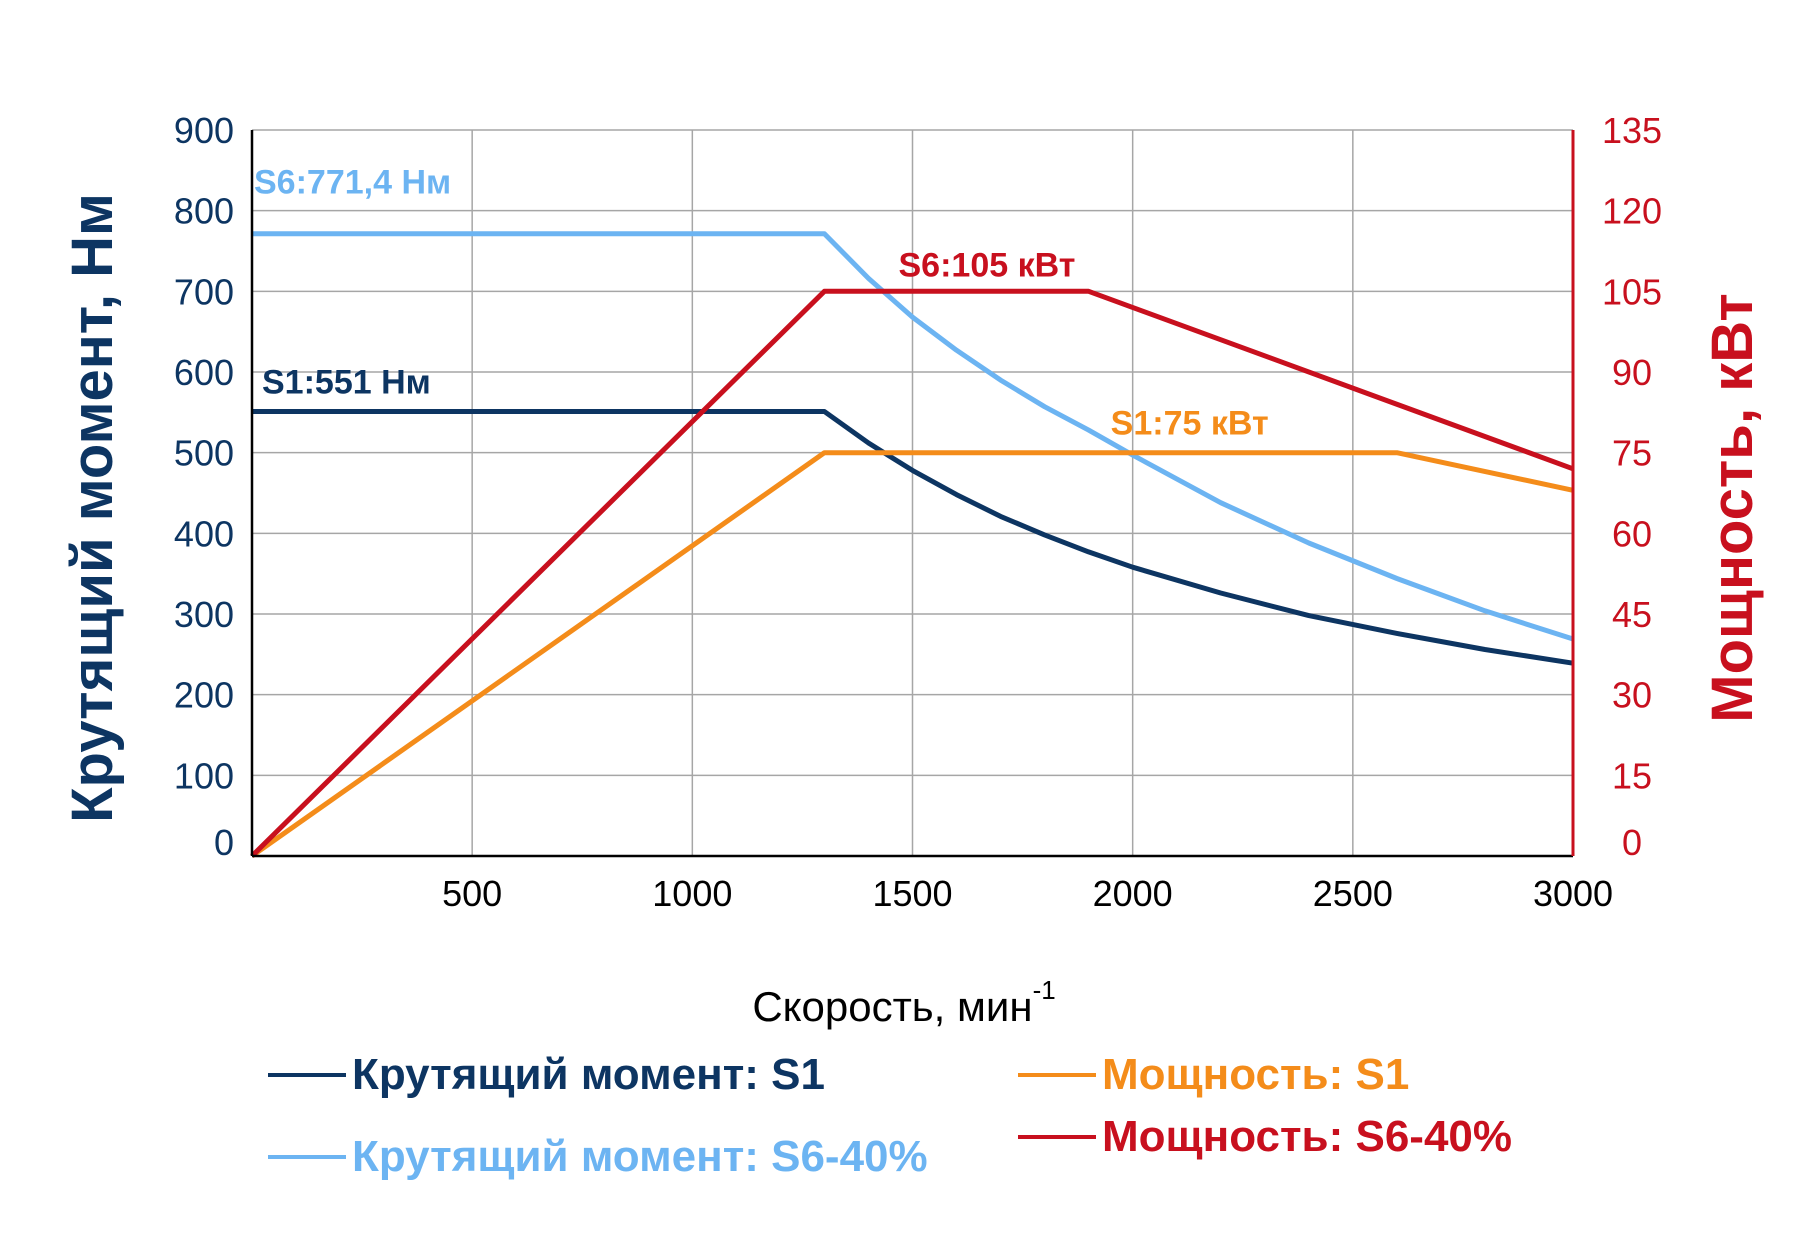  What do you see at coordinates (1573, 893) in the screenshot?
I see `x-tick-label: 3000` at bounding box center [1573, 893].